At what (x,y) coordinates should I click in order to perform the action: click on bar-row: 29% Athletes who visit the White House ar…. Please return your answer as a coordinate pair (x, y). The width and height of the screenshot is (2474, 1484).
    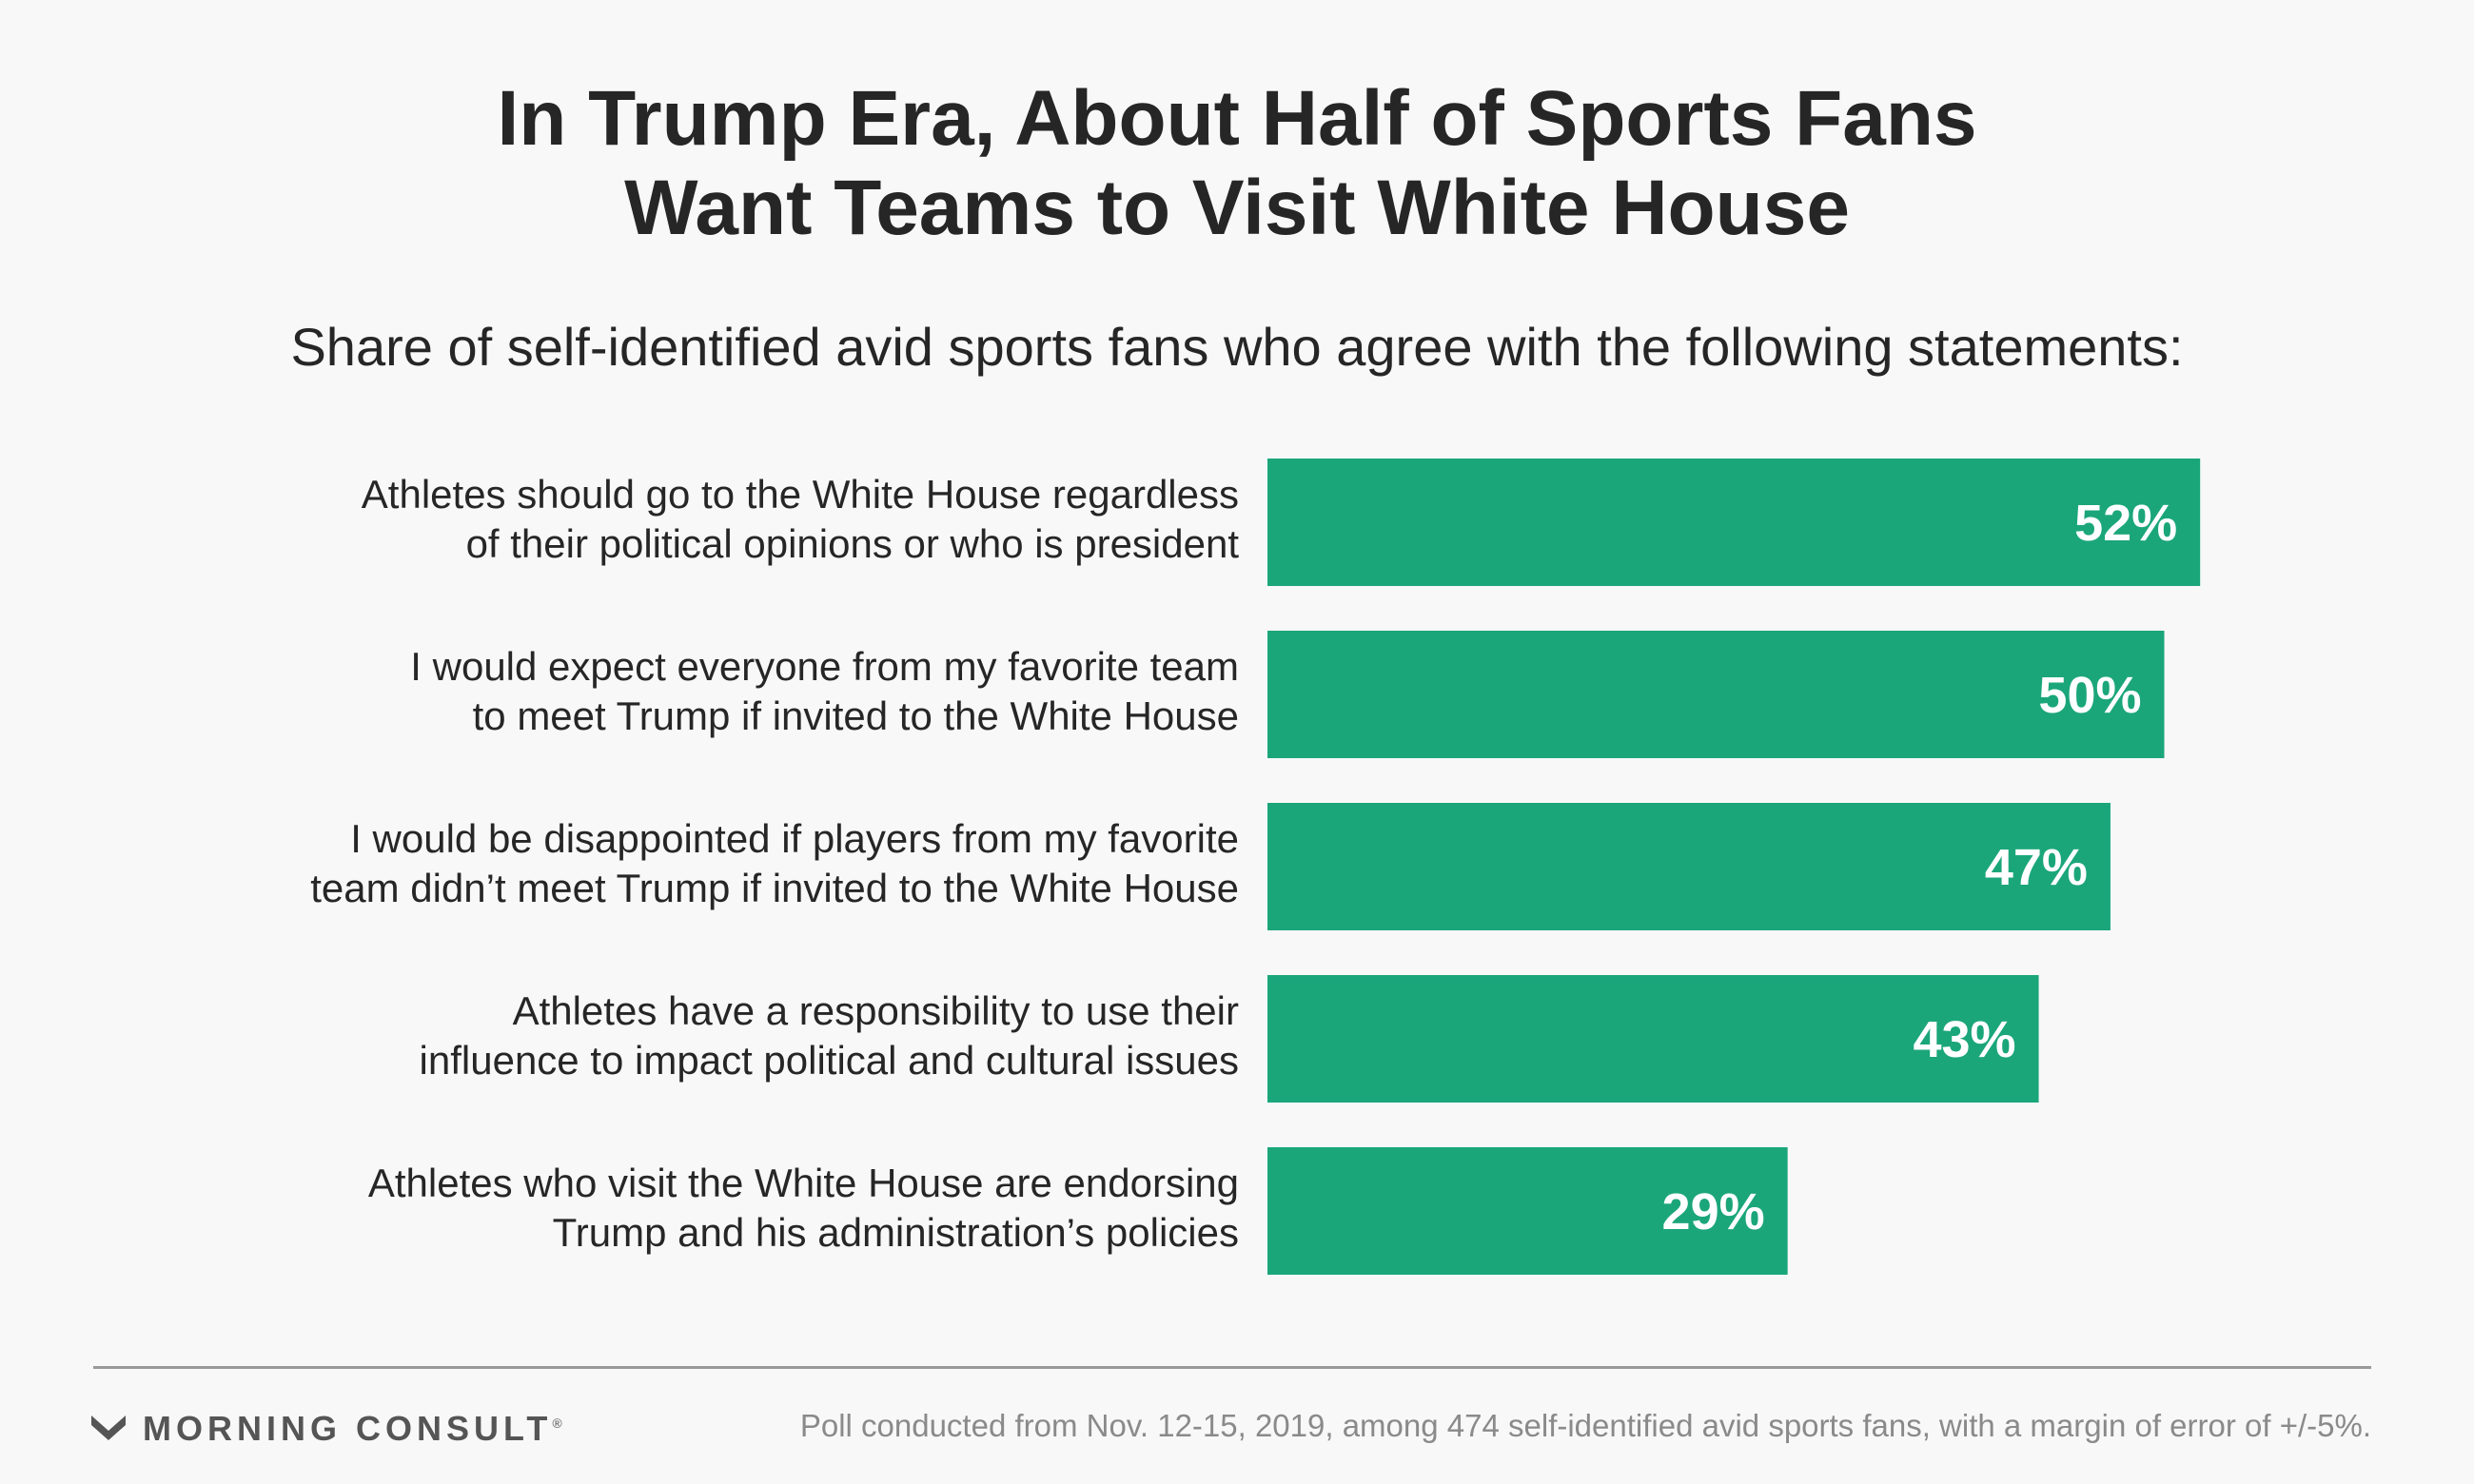
    Looking at the image, I should click on (1078, 1211).